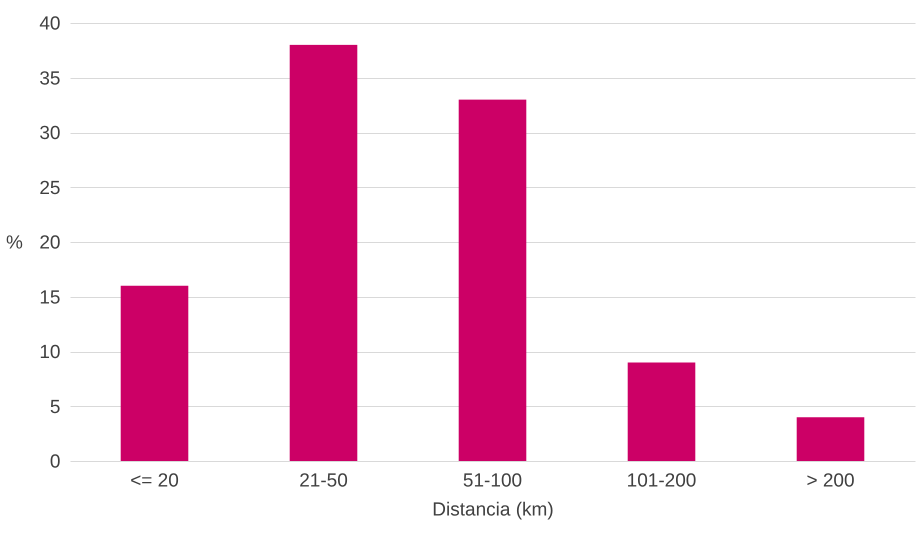  What do you see at coordinates (49, 79) in the screenshot?
I see `y-tick-label: 35` at bounding box center [49, 79].